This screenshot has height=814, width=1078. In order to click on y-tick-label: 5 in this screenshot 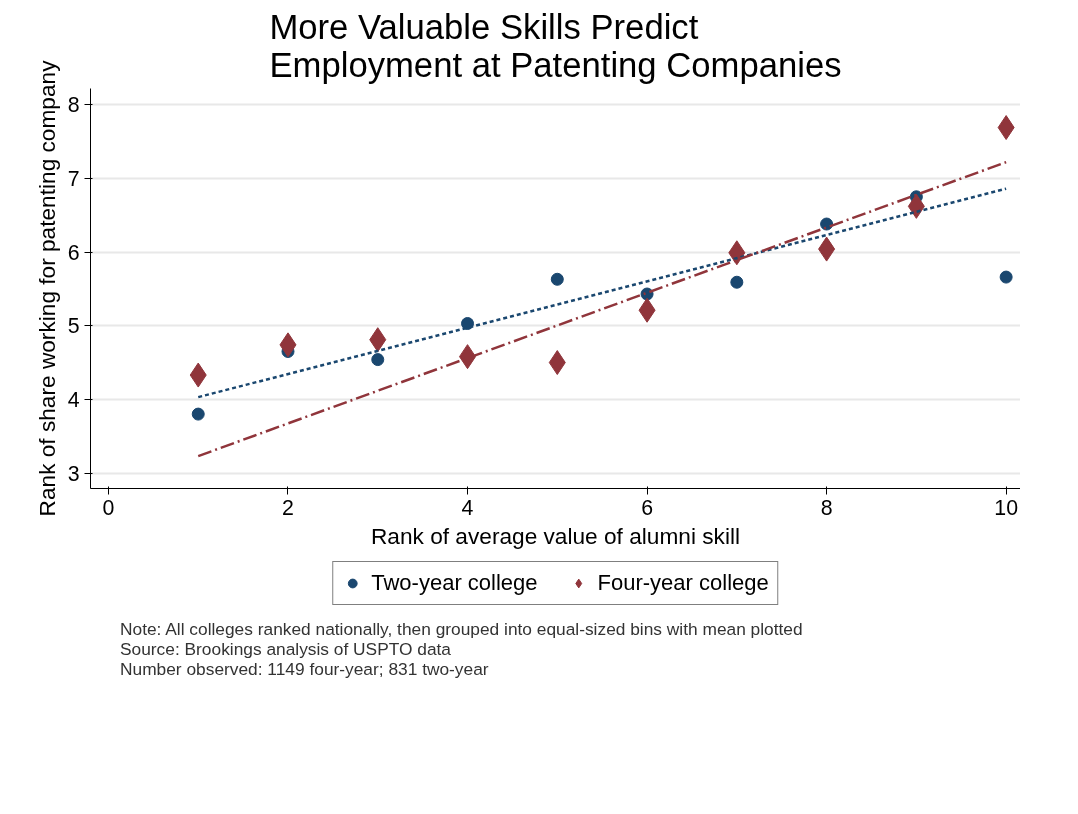, I will do `click(73, 326)`.